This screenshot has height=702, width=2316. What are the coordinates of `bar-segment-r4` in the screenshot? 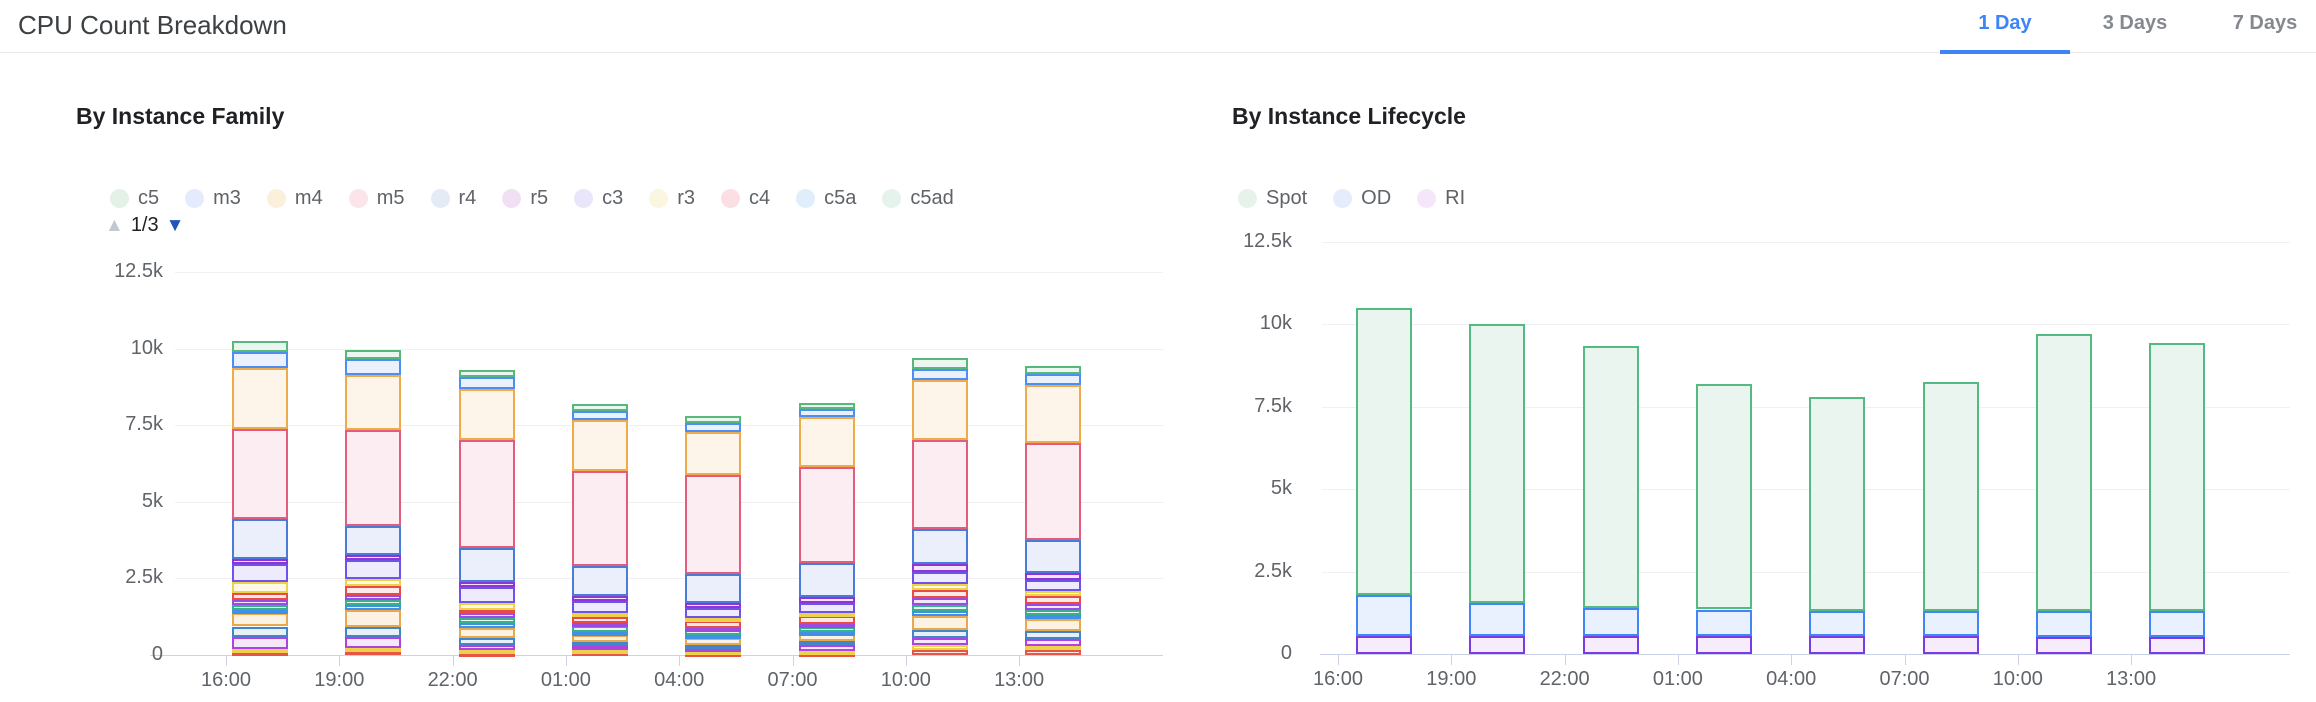 It's located at (713, 588).